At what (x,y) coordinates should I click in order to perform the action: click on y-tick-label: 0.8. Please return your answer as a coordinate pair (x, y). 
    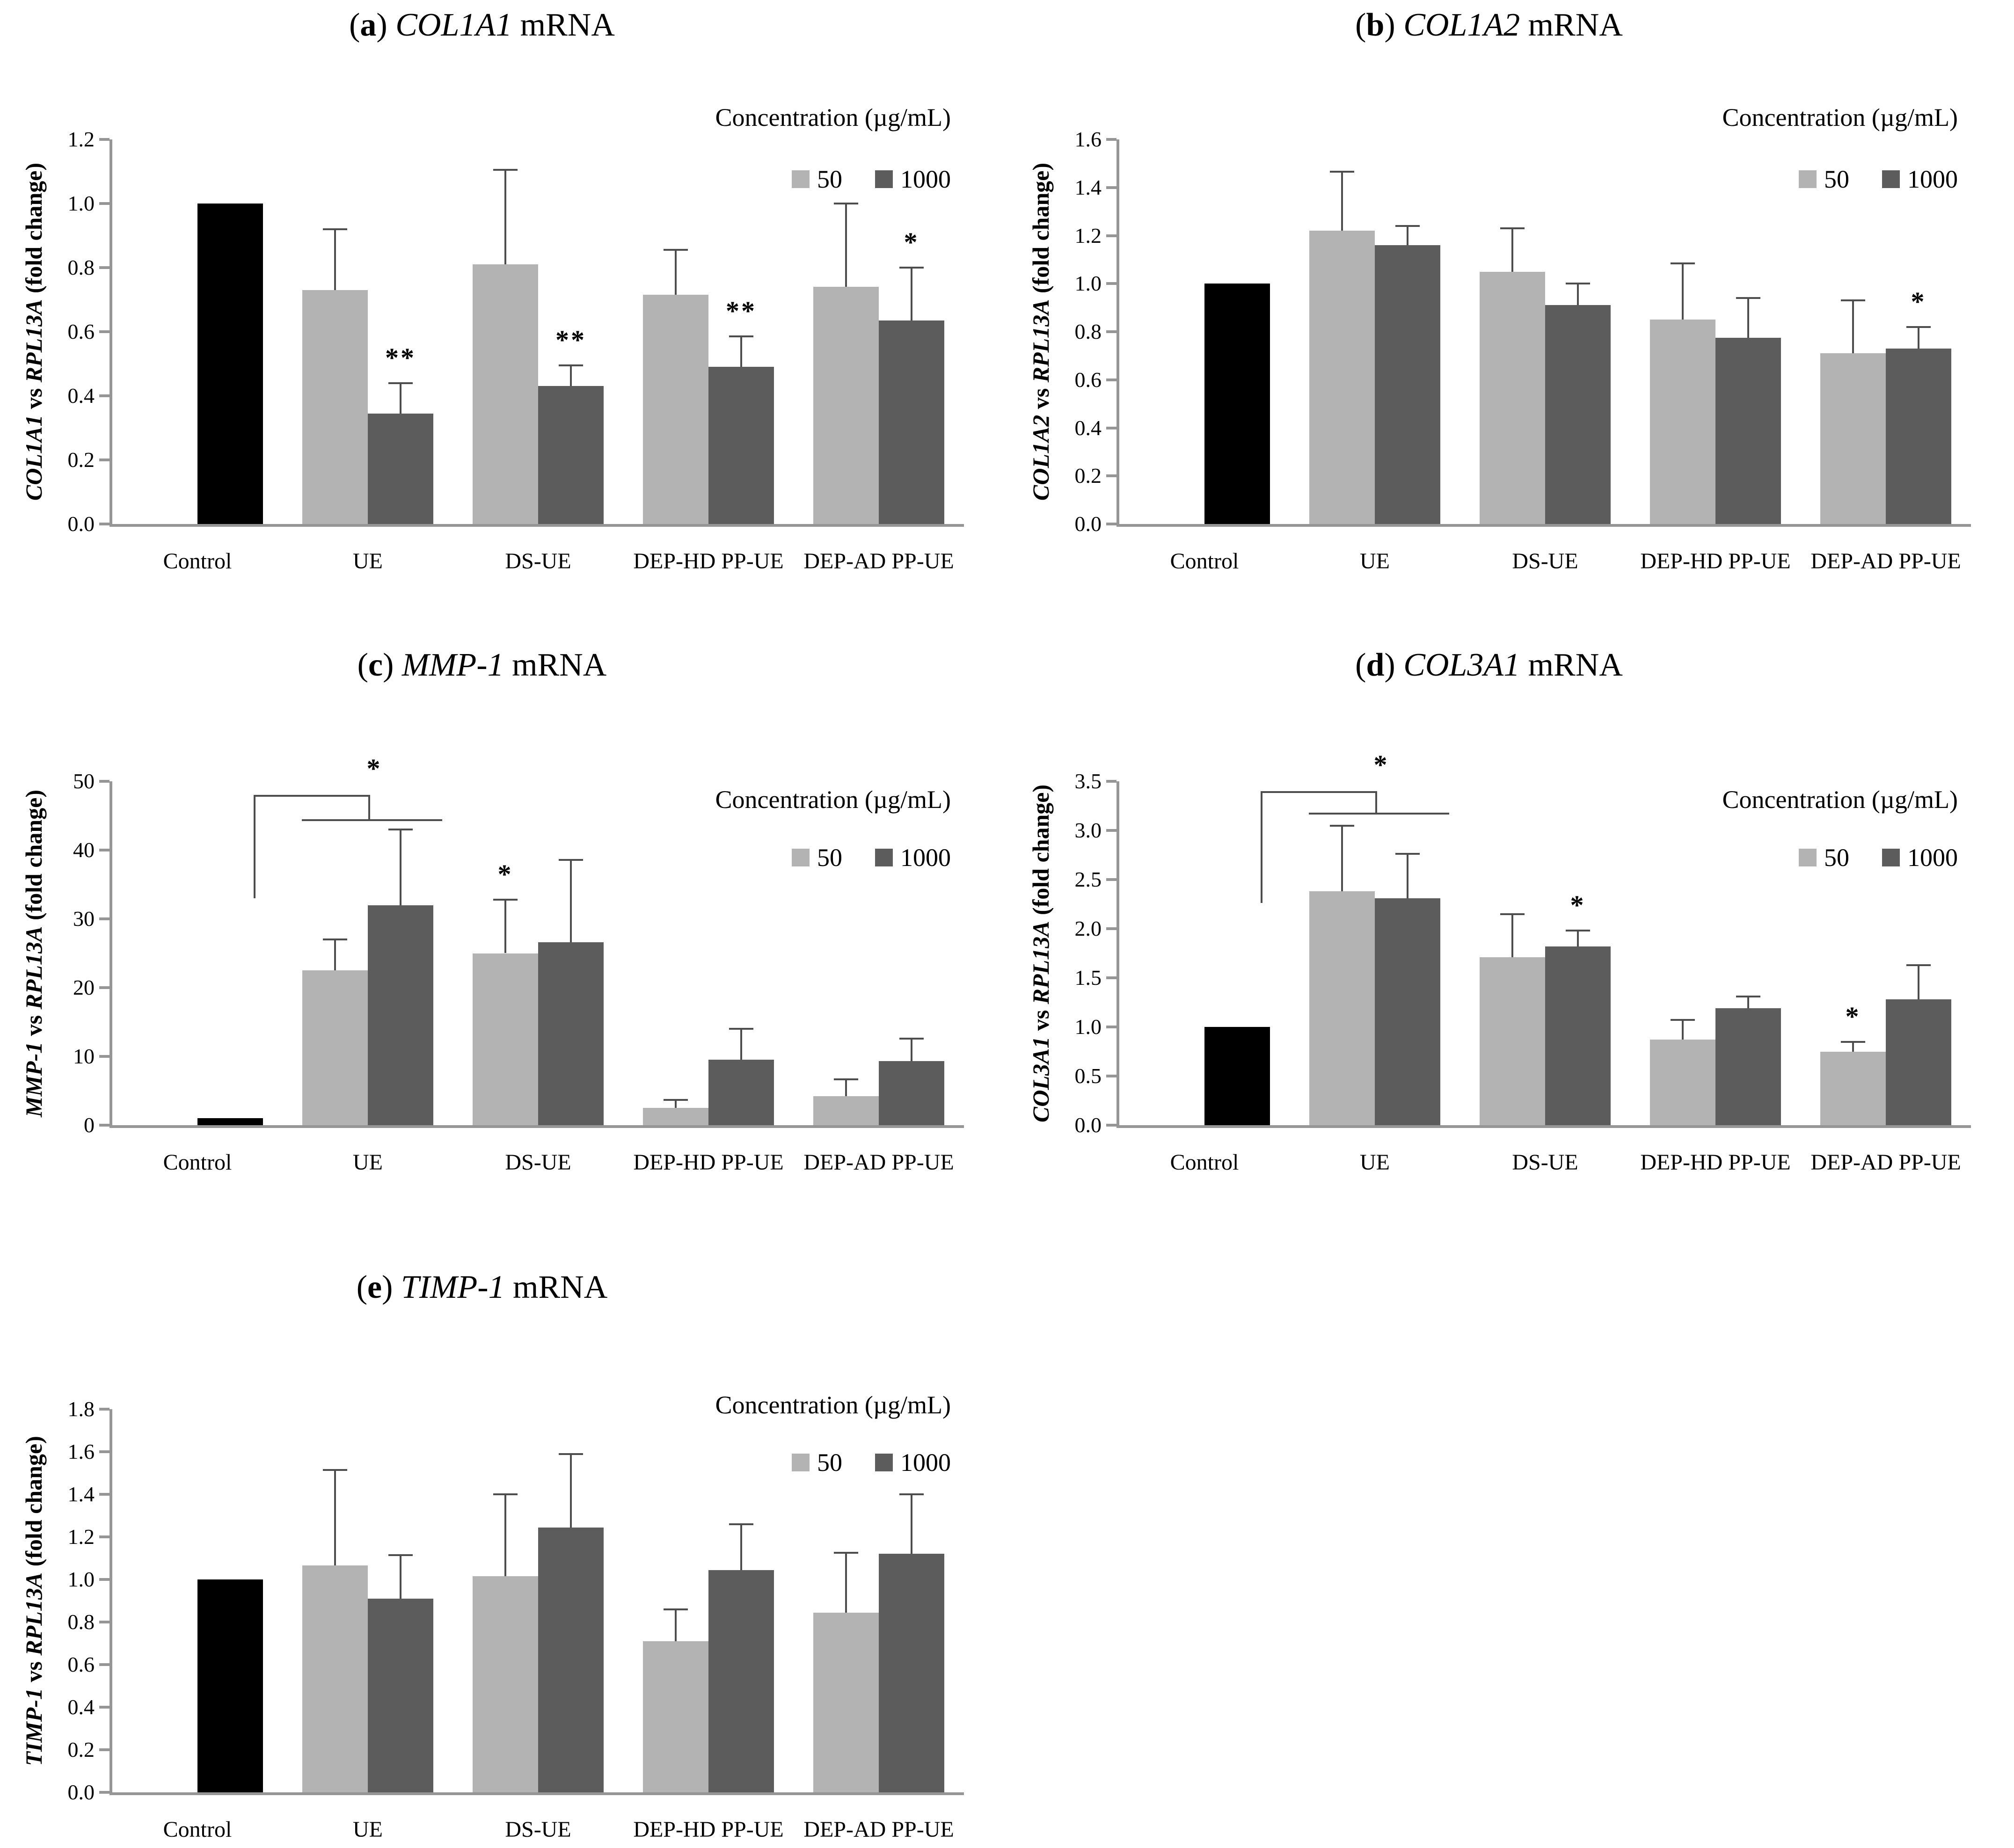
    Looking at the image, I should click on (81, 267).